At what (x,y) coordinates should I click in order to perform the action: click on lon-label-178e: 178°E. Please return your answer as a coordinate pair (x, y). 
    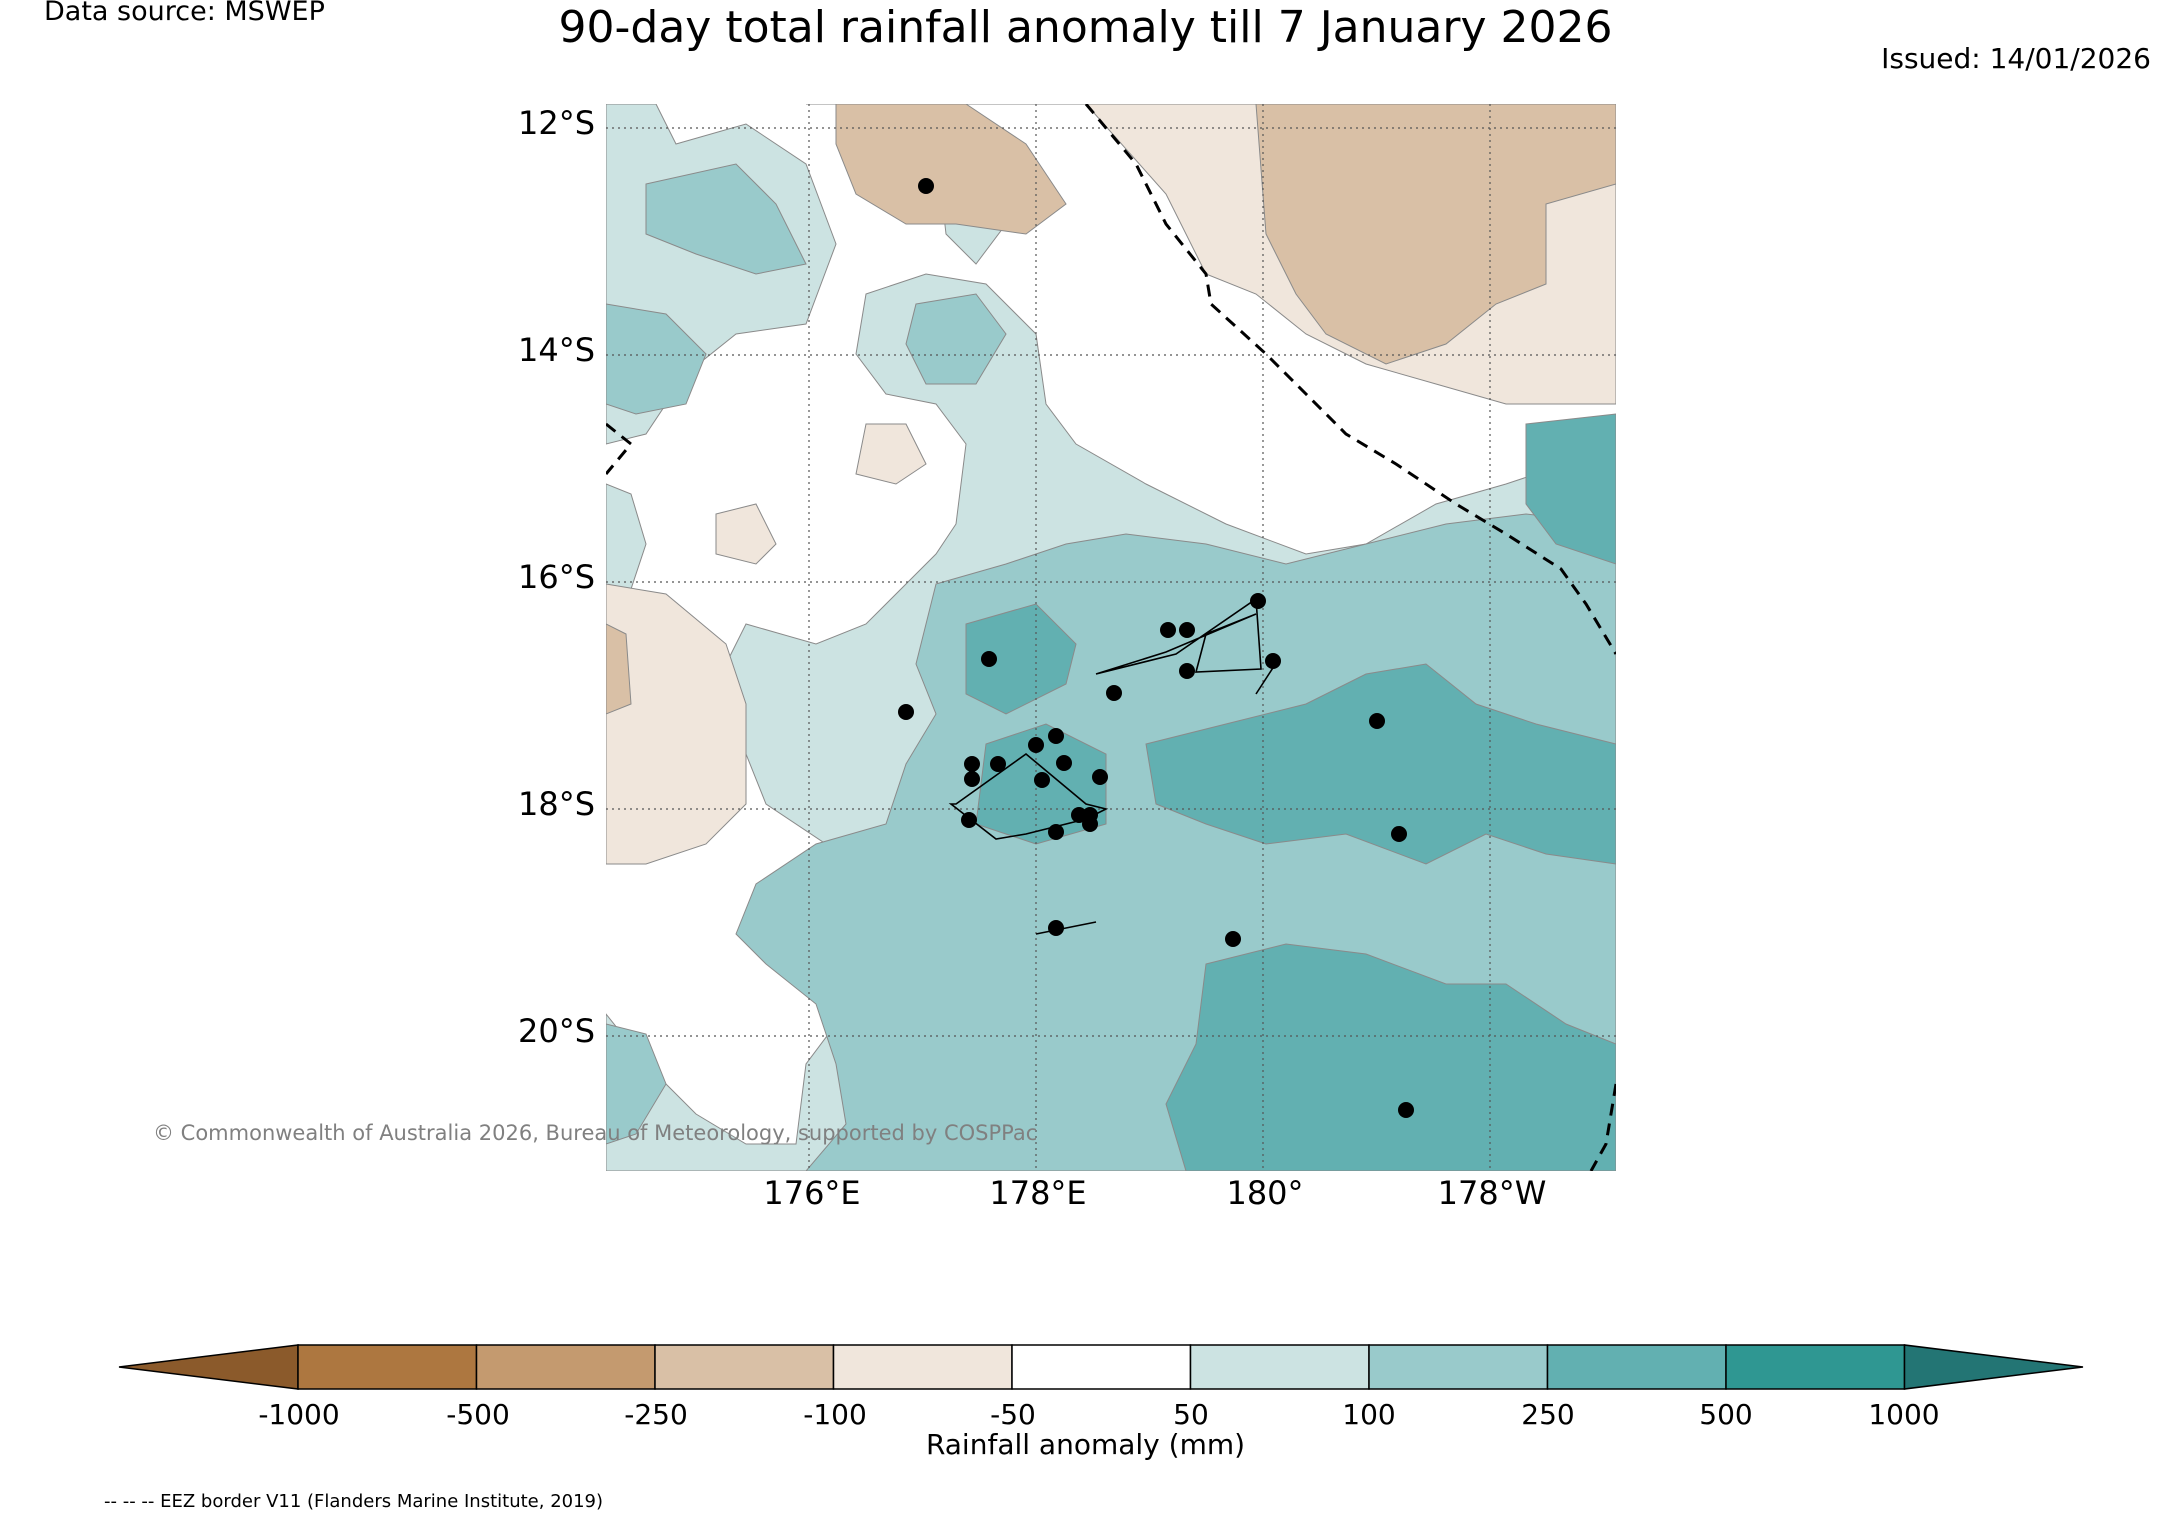
    Looking at the image, I should click on (1038, 1193).